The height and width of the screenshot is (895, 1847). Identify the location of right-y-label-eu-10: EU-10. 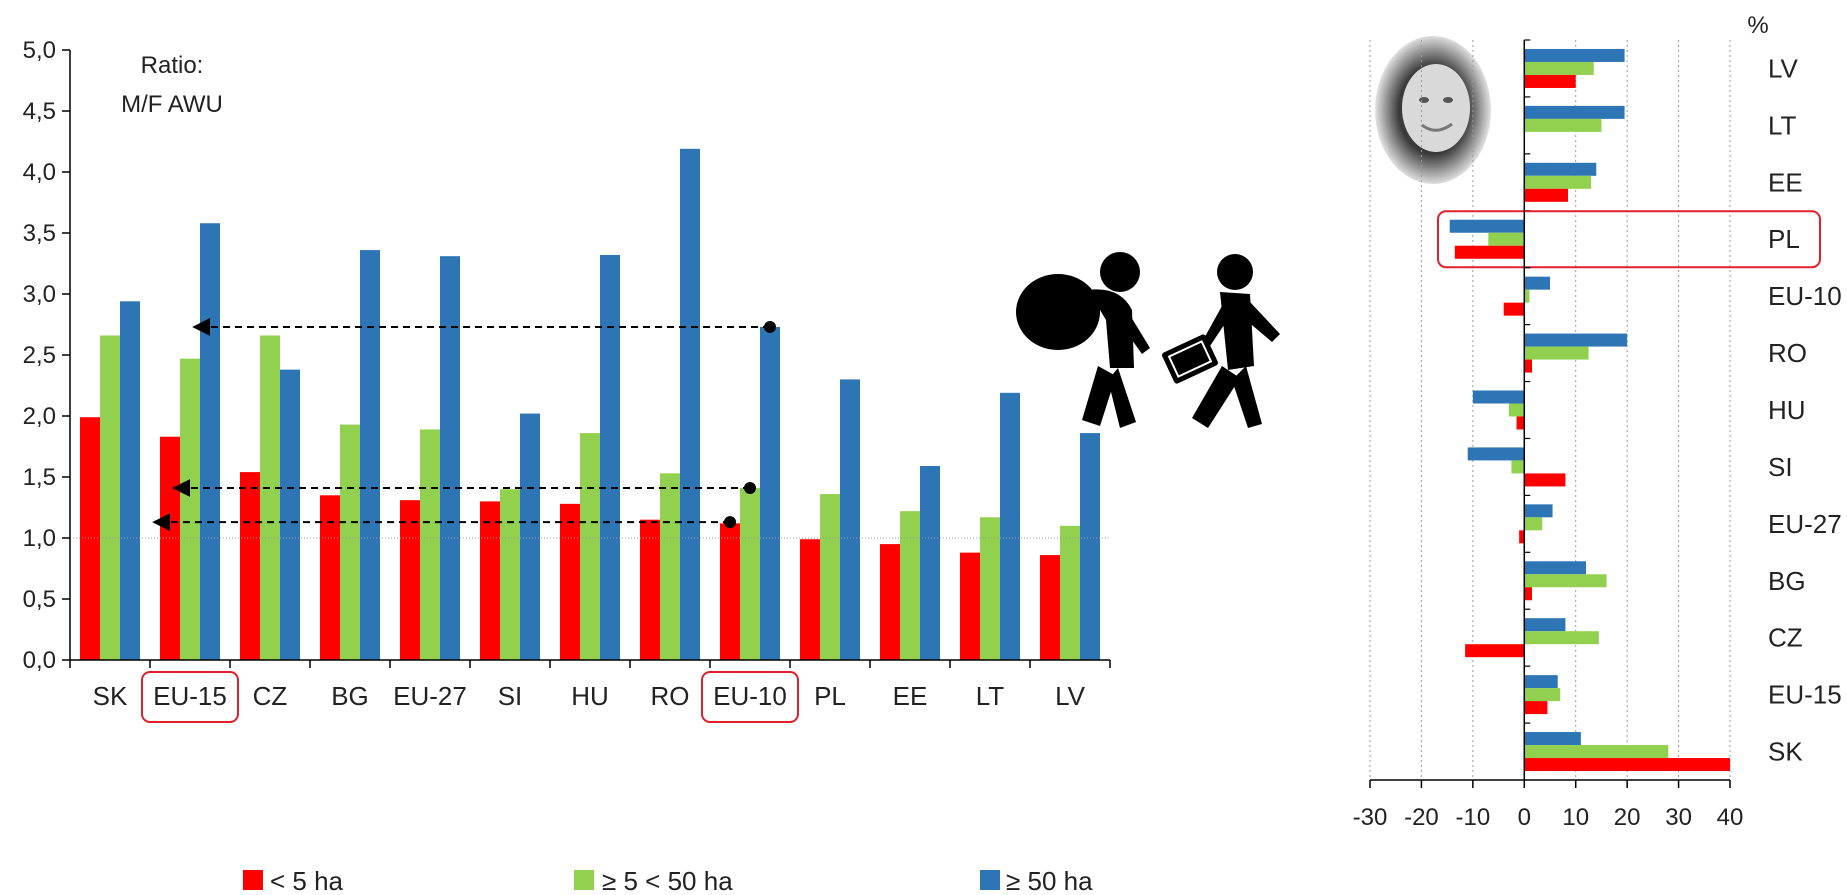
(1805, 296).